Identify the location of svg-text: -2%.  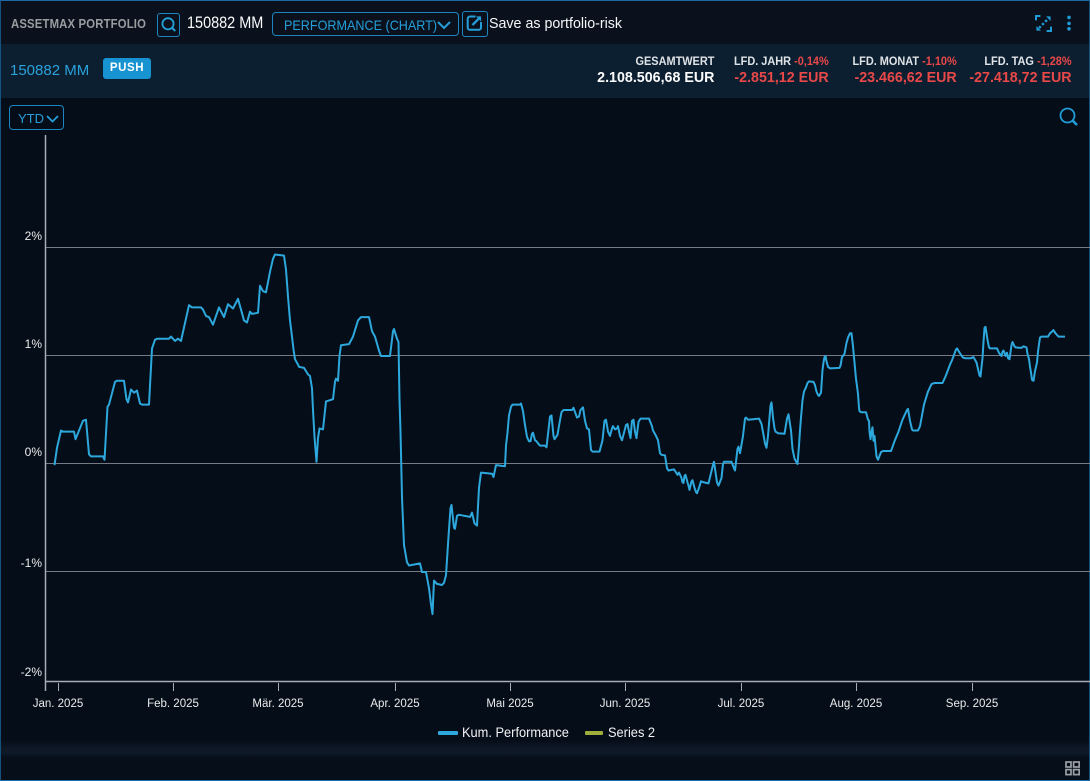
(32, 672).